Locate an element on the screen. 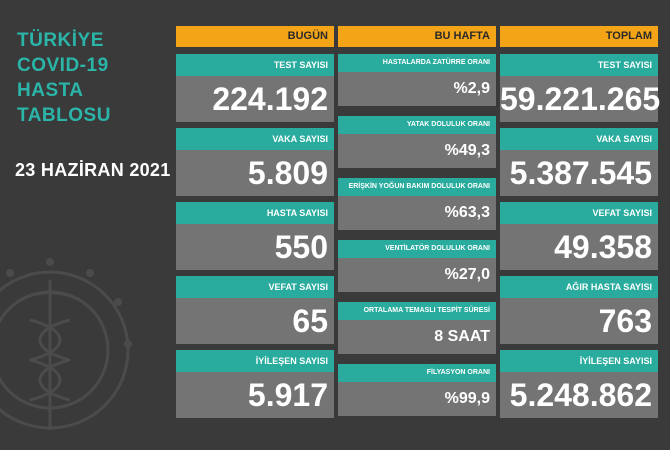 Image resolution: width=670 pixels, height=450 pixels. stat-value: %2,9 is located at coordinates (471, 88).